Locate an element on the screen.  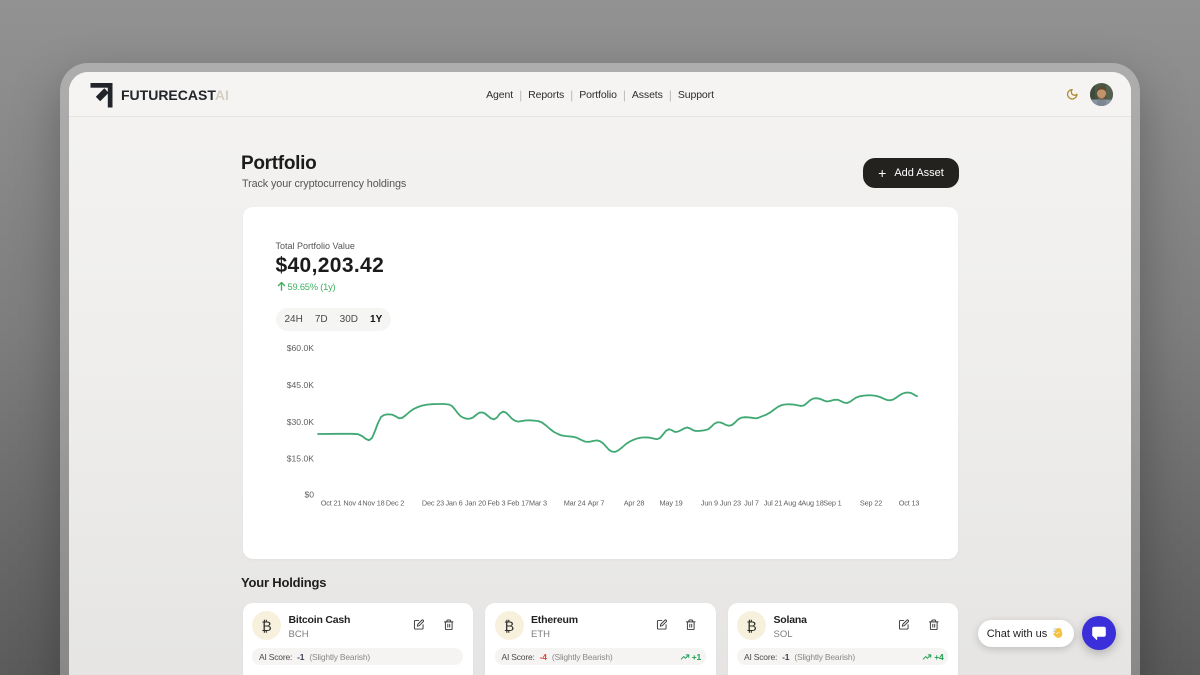
svg-text: Dec 2 is located at coordinates (394, 503).